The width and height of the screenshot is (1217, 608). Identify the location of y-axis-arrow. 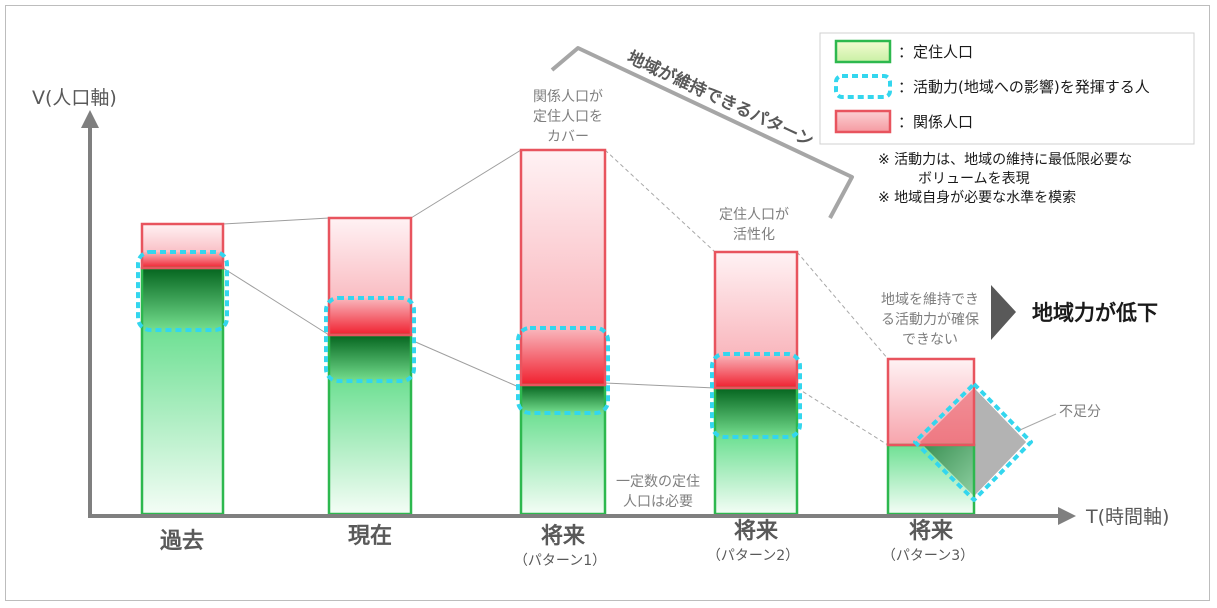
(90, 119).